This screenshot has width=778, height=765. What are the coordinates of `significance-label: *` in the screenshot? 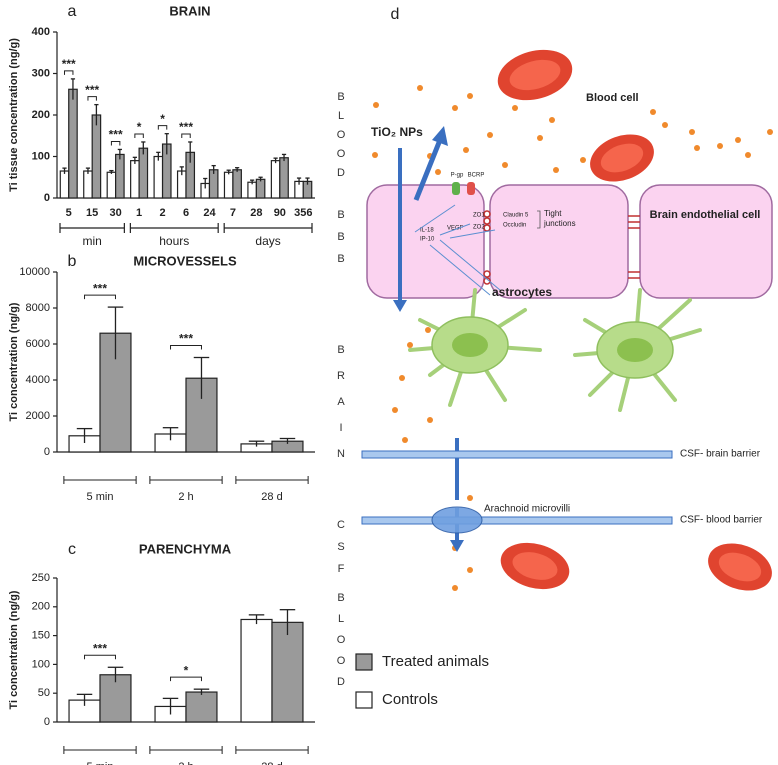 It's located at (186, 670).